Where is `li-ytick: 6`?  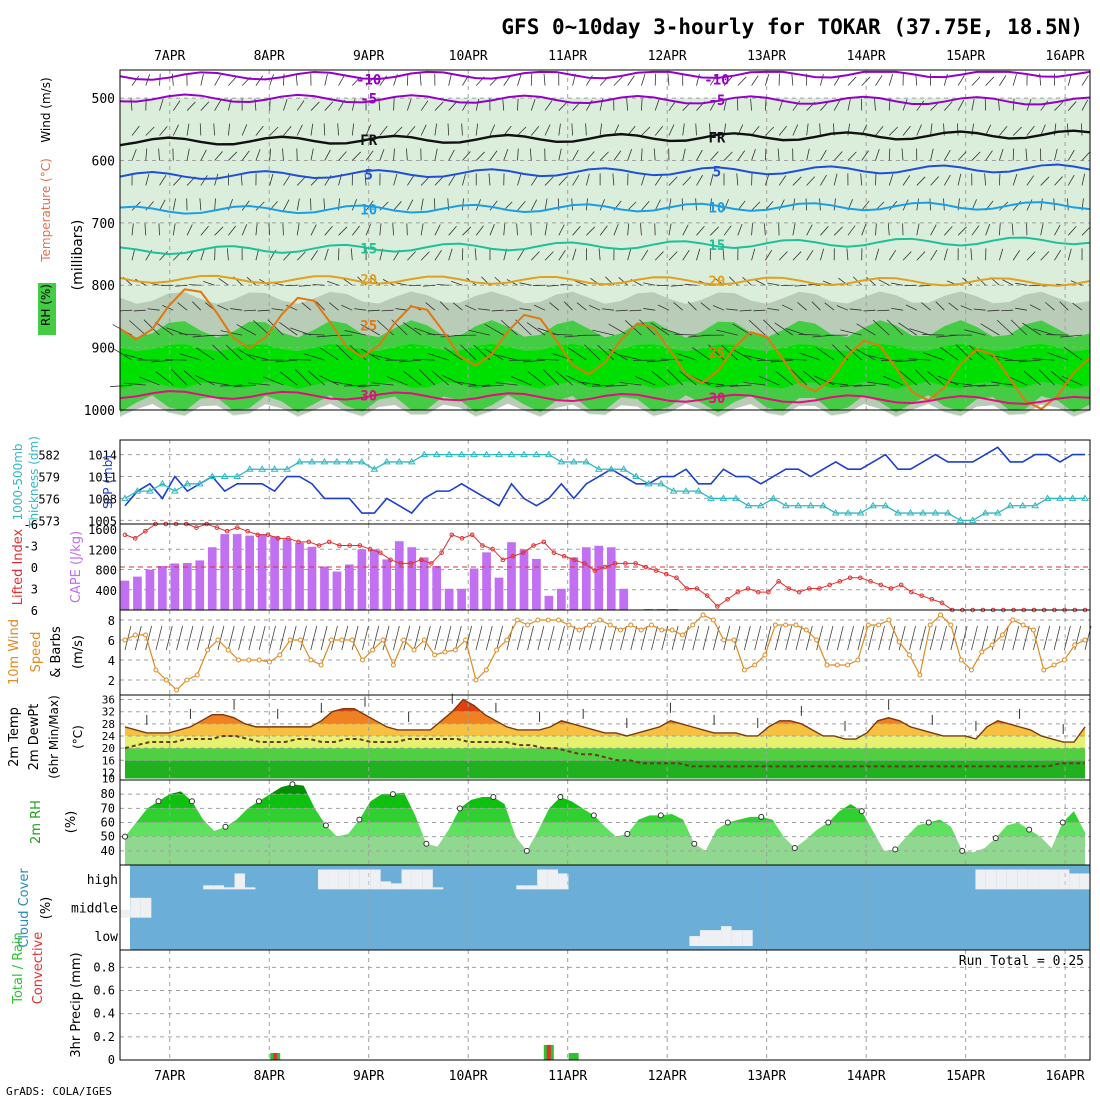 li-ytick: 6 is located at coordinates (34, 611).